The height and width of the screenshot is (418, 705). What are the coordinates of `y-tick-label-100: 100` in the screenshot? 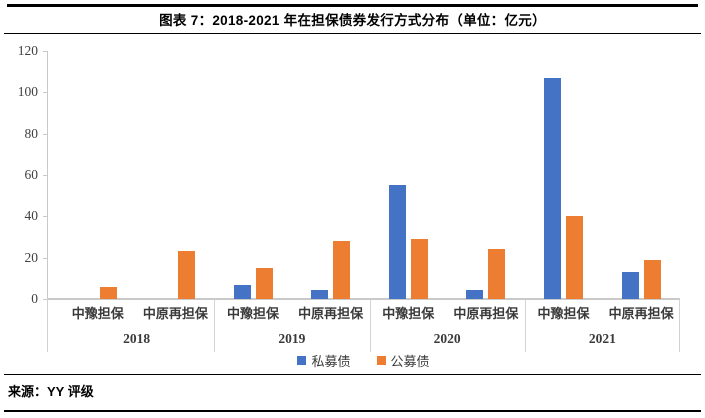 It's located at (27, 92).